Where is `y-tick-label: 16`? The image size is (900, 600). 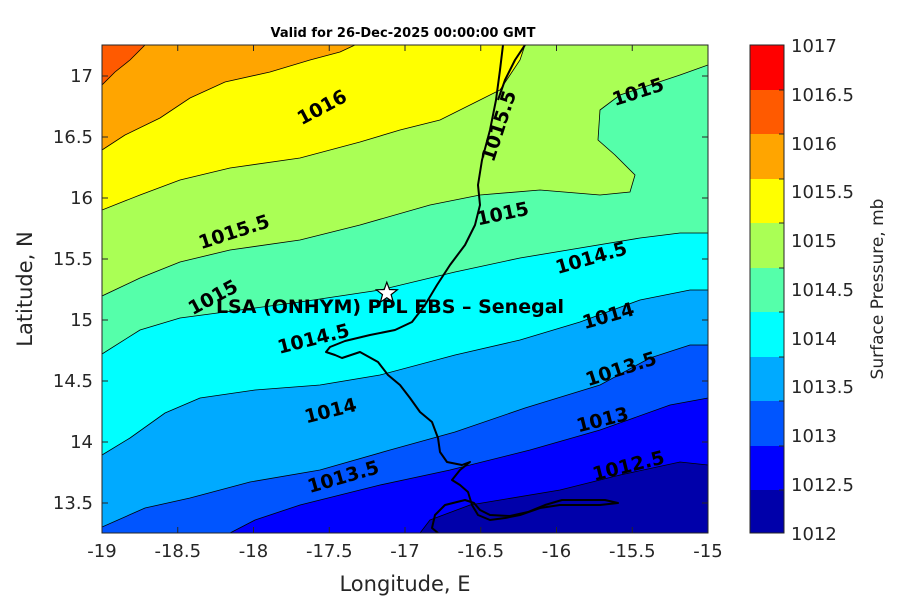
y-tick-label: 16 is located at coordinates (81, 198).